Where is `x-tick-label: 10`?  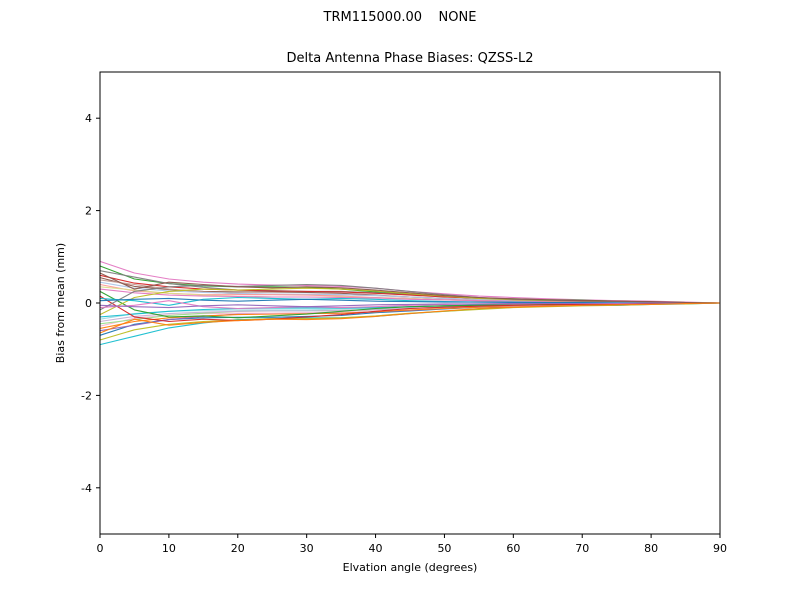 x-tick-label: 10 is located at coordinates (169, 548).